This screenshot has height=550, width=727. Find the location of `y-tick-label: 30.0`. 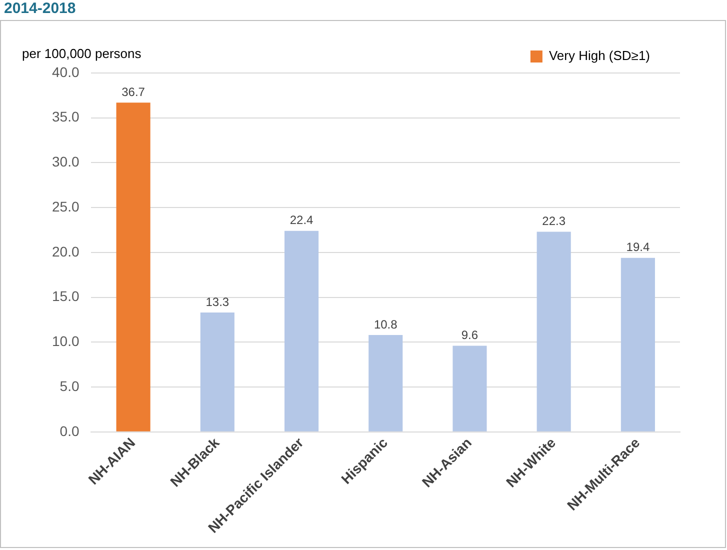

y-tick-label: 30.0 is located at coordinates (66, 162).